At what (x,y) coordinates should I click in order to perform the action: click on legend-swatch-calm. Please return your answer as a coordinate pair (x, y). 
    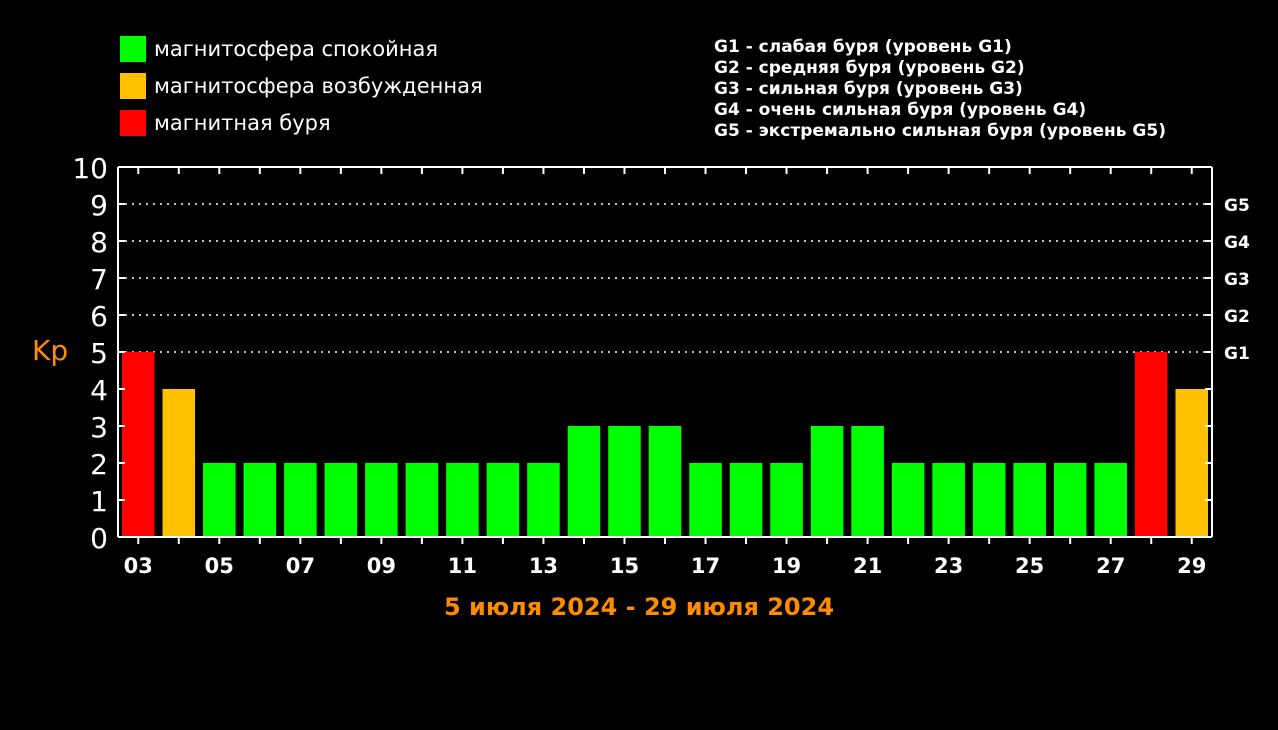
    Looking at the image, I should click on (133, 49).